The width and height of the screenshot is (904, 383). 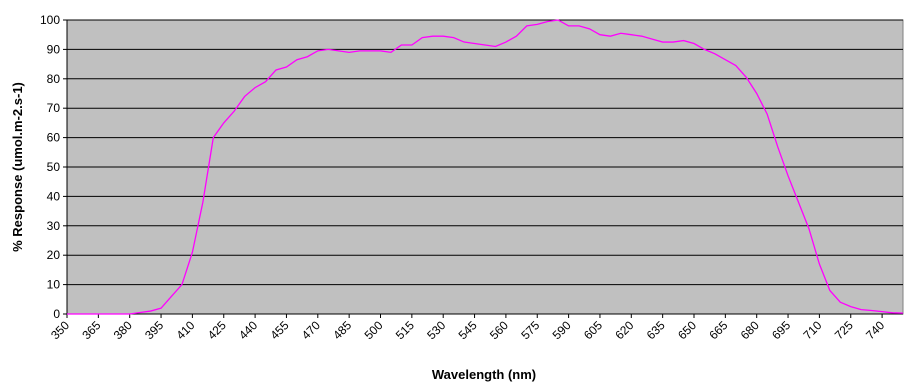 What do you see at coordinates (54, 138) in the screenshot?
I see `y-tick-label: 60` at bounding box center [54, 138].